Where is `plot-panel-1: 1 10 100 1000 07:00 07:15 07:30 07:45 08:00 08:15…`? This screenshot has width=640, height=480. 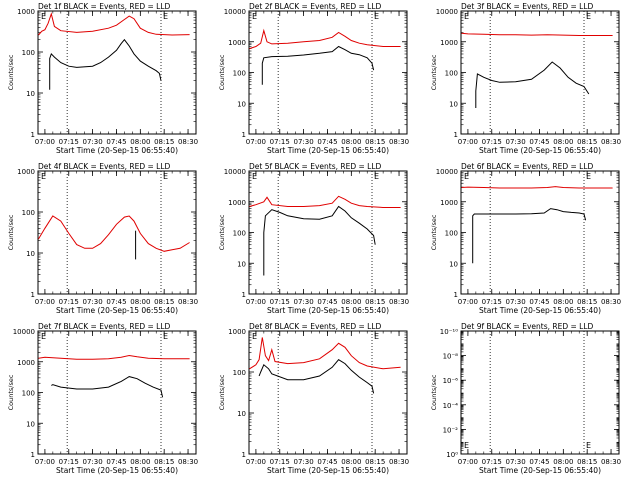
plot-panel-1: 1 10 100 1000 07:00 07:15 07:30 07:45 08:00 08:15… is located at coordinates (102, 78).